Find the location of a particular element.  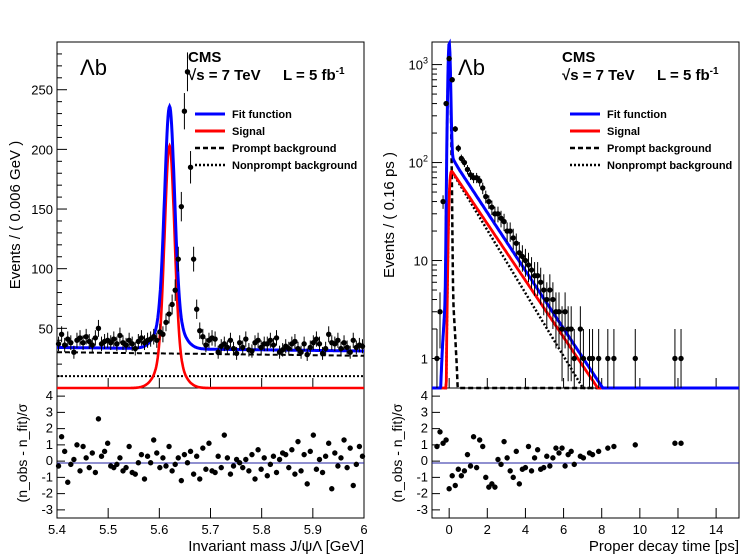

decay-y-tick-label: 102 is located at coordinates (418, 162).